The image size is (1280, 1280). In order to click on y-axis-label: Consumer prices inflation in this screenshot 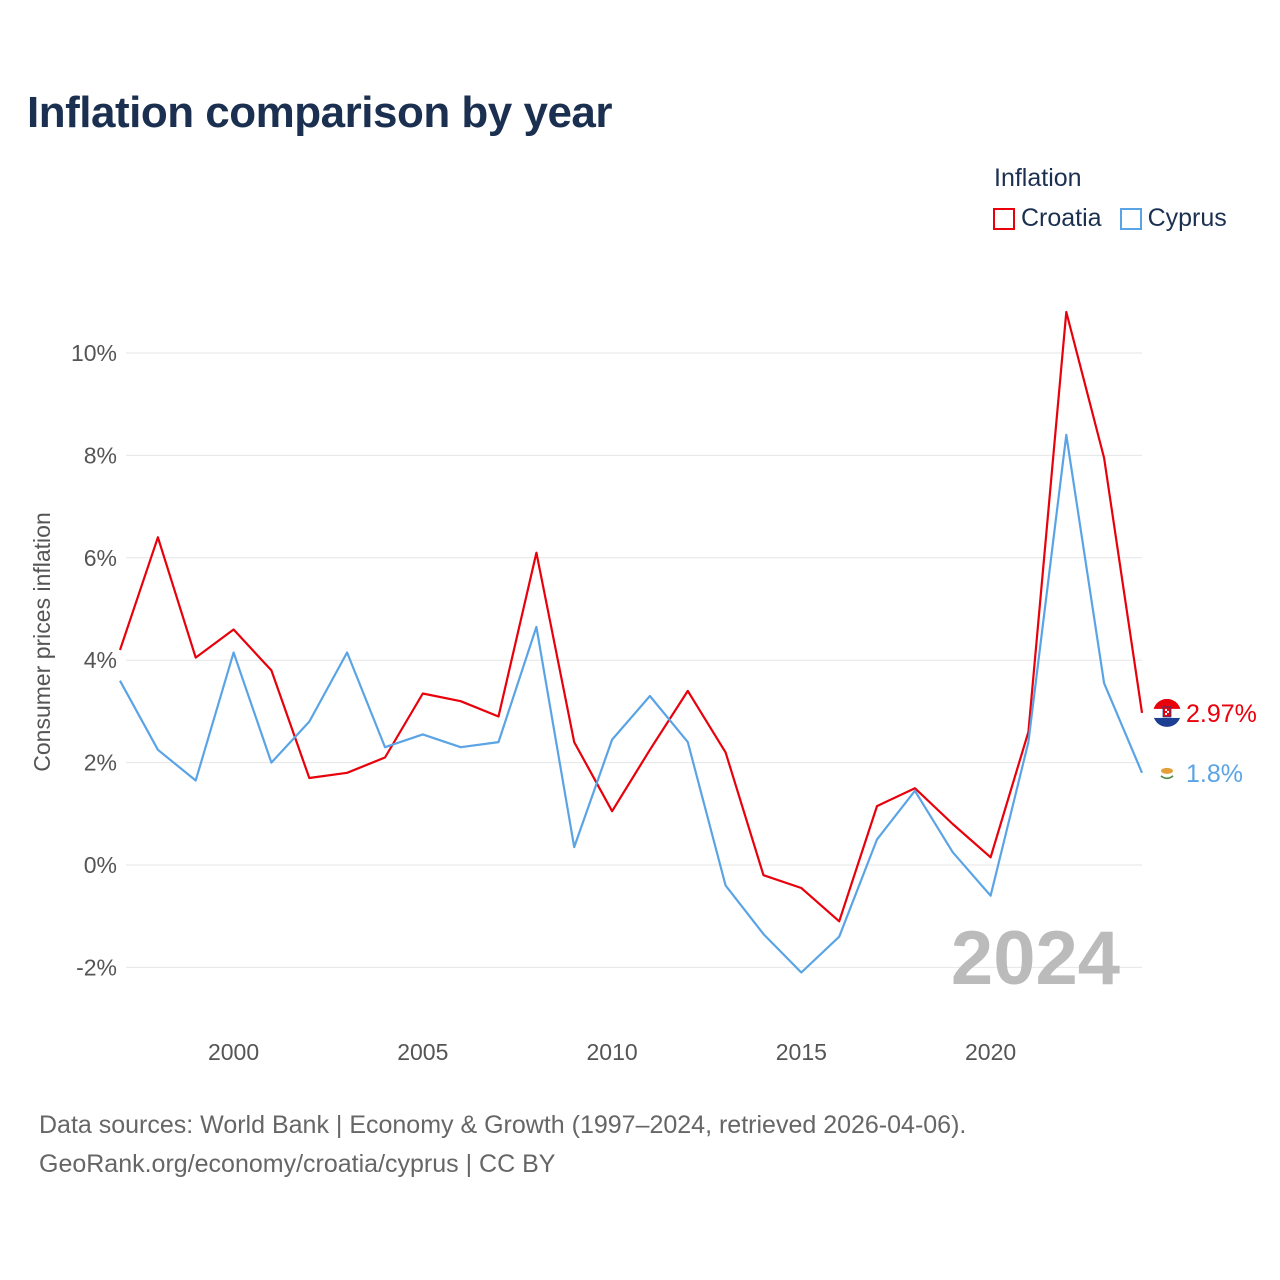, I will do `click(42, 642)`.